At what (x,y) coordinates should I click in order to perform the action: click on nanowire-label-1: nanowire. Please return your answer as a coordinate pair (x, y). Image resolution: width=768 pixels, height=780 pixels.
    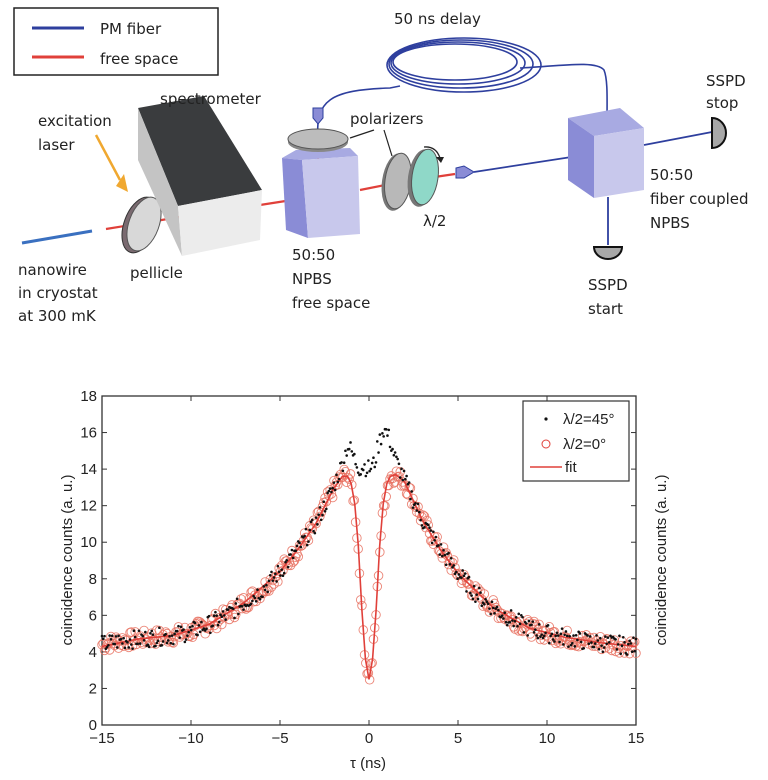
    Looking at the image, I should click on (52, 270).